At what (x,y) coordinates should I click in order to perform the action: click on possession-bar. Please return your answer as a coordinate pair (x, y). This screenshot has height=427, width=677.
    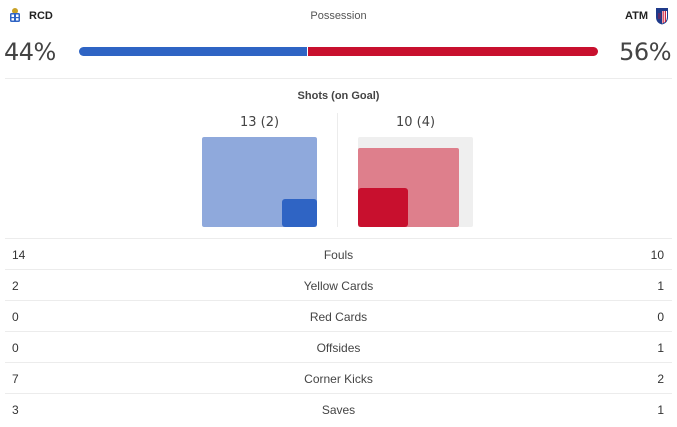
    Looking at the image, I should click on (338, 51).